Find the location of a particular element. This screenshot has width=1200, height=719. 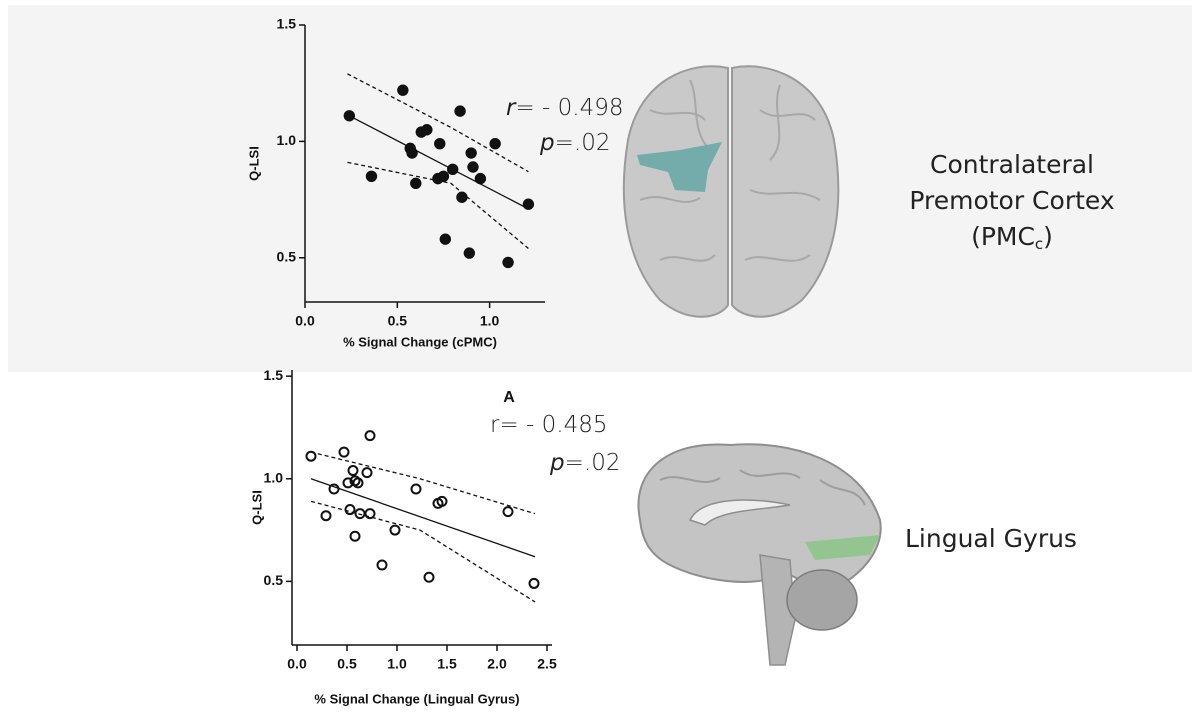

region-abbrev-close: ) is located at coordinates (1048, 236).